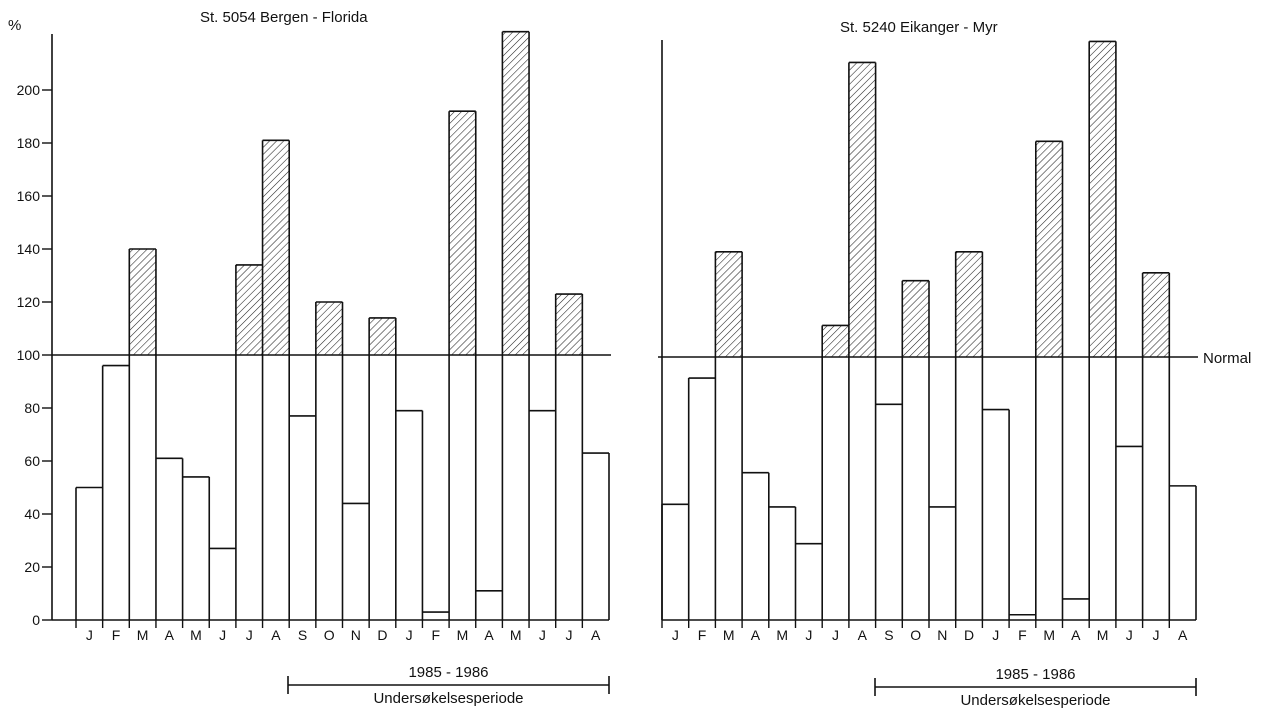  Describe the element at coordinates (32, 567) in the screenshot. I see `y-tick-label: 20` at that location.